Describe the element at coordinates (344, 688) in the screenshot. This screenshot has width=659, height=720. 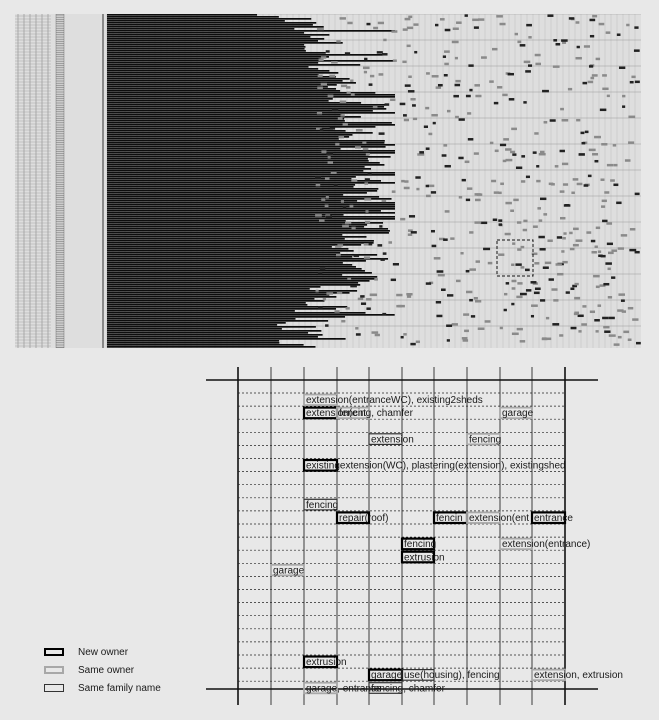
I see `event-label: garage, entrance` at that location.